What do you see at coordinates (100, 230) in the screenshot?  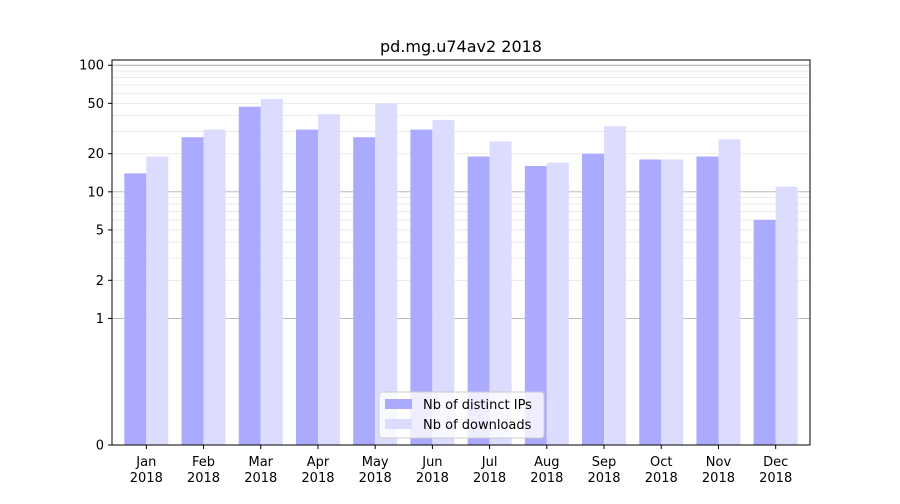 I see `y-tick-label: 5` at bounding box center [100, 230].